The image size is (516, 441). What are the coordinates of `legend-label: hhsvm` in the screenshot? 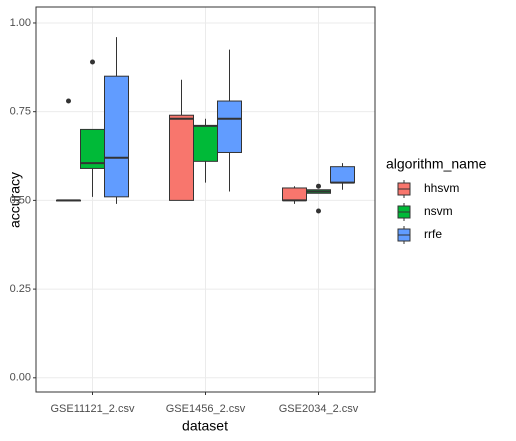 It's located at (441, 188).